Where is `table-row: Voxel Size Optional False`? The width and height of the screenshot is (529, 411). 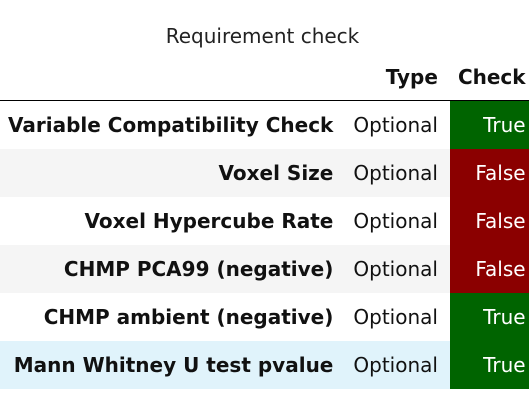 table-row: Voxel Size Optional False is located at coordinates (264, 173).